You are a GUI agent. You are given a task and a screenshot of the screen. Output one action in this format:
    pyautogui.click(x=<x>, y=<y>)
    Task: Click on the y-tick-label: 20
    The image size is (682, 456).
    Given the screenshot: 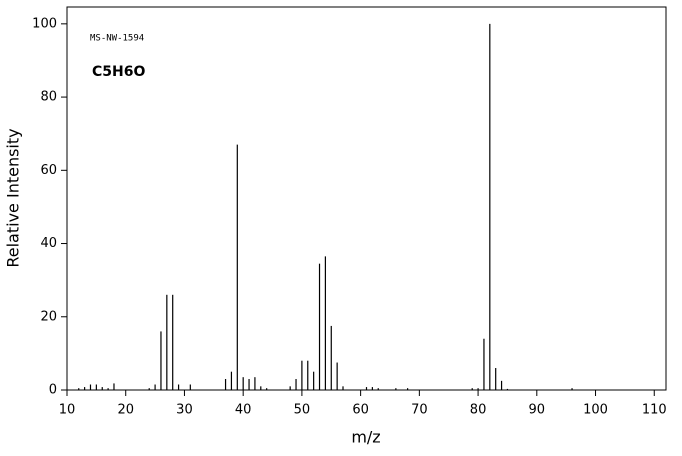 What is the action you would take?
    pyautogui.click(x=48, y=316)
    